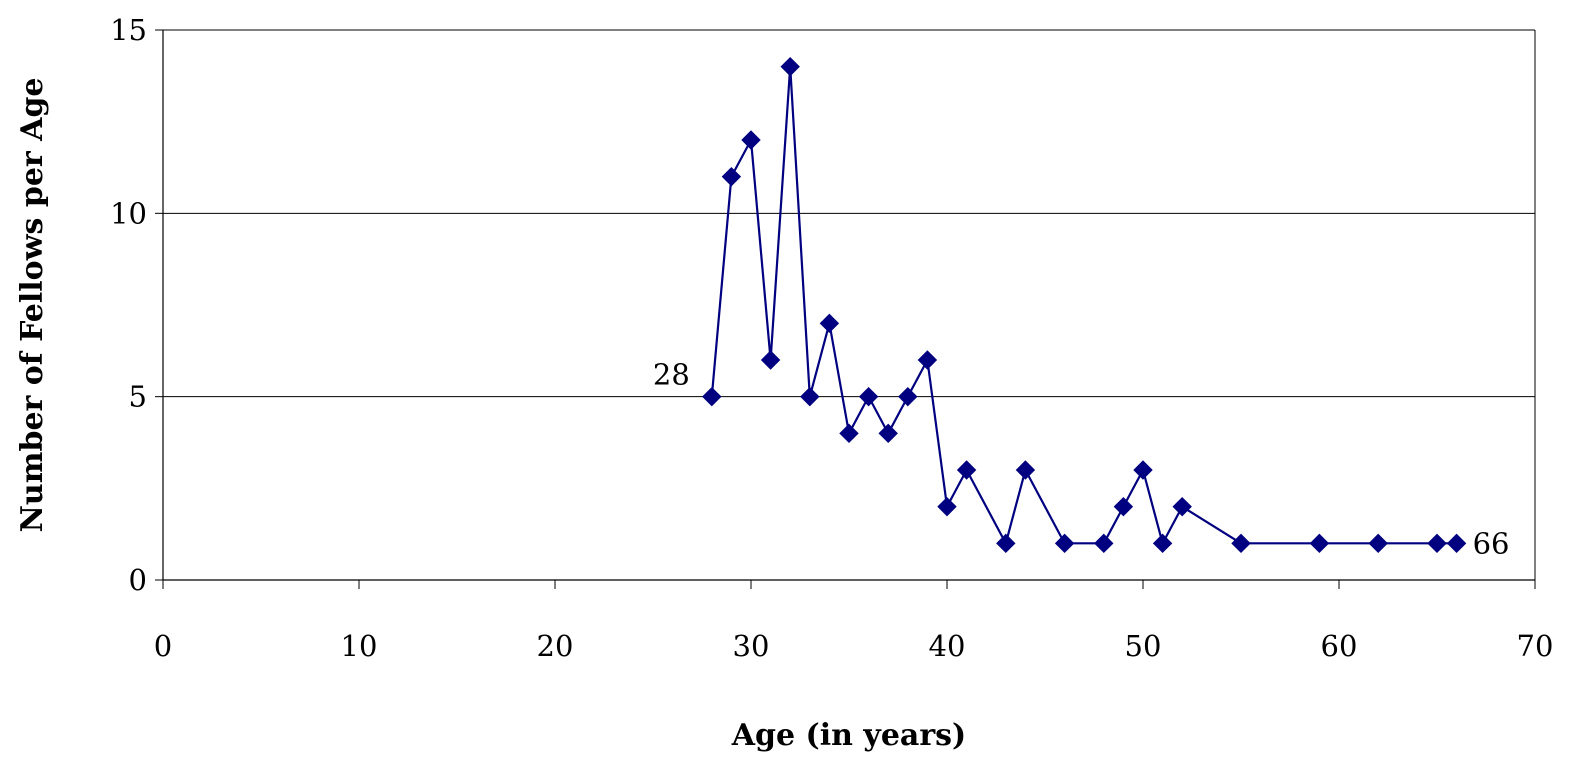 This screenshot has height=768, width=1591. I want to click on x-tick-label: 50, so click(1143, 646).